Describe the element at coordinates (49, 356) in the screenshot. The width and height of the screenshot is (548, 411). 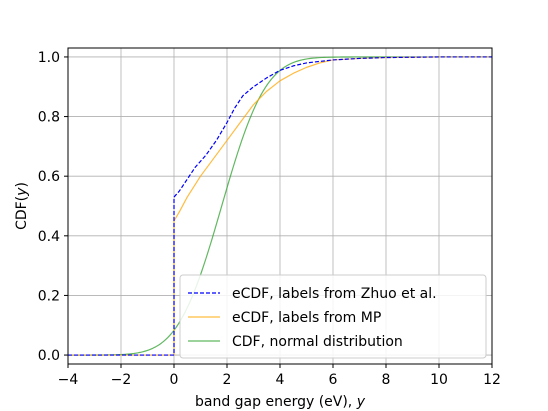
I see `y-tick-label: 0.0` at that location.